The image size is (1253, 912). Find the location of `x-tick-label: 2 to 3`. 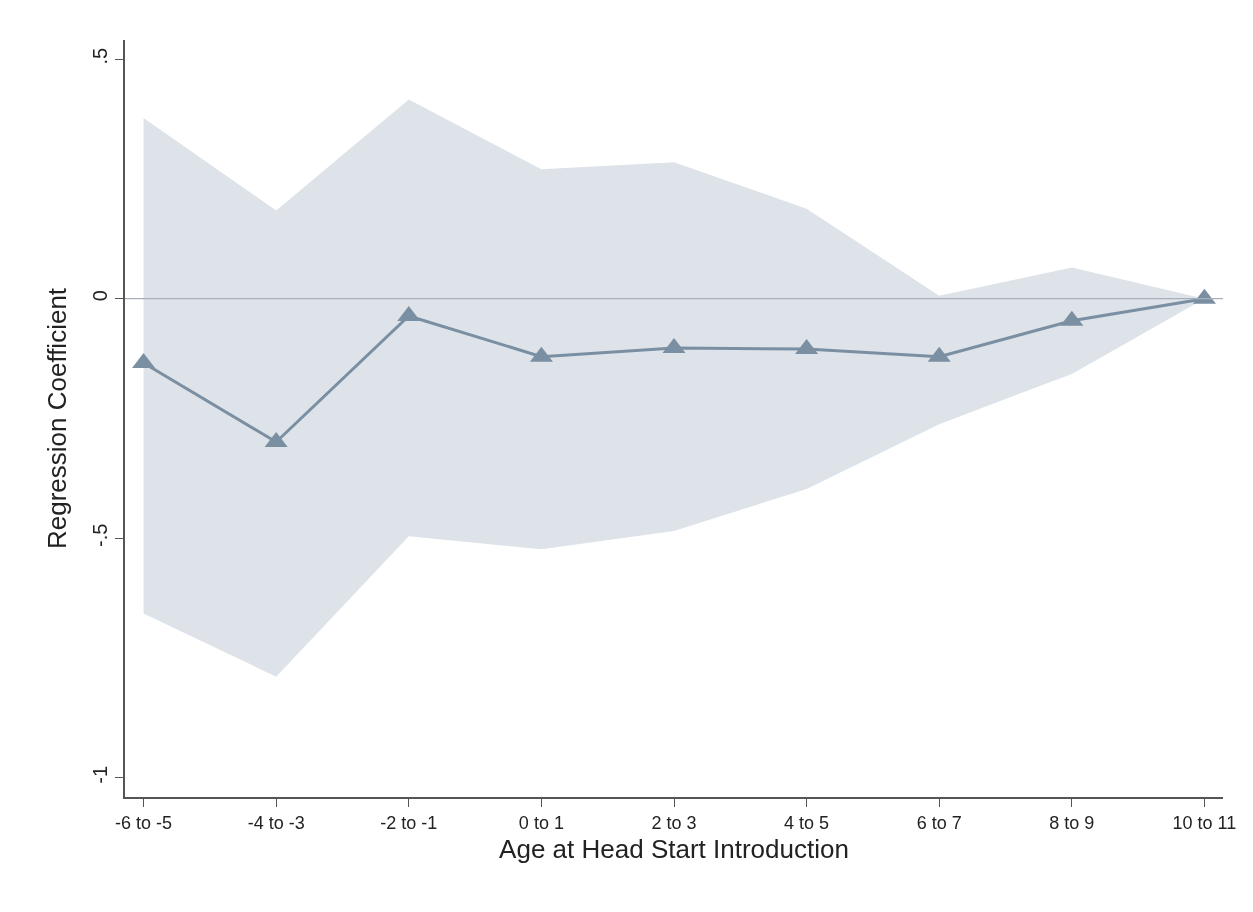

x-tick-label: 2 to 3 is located at coordinates (674, 822).